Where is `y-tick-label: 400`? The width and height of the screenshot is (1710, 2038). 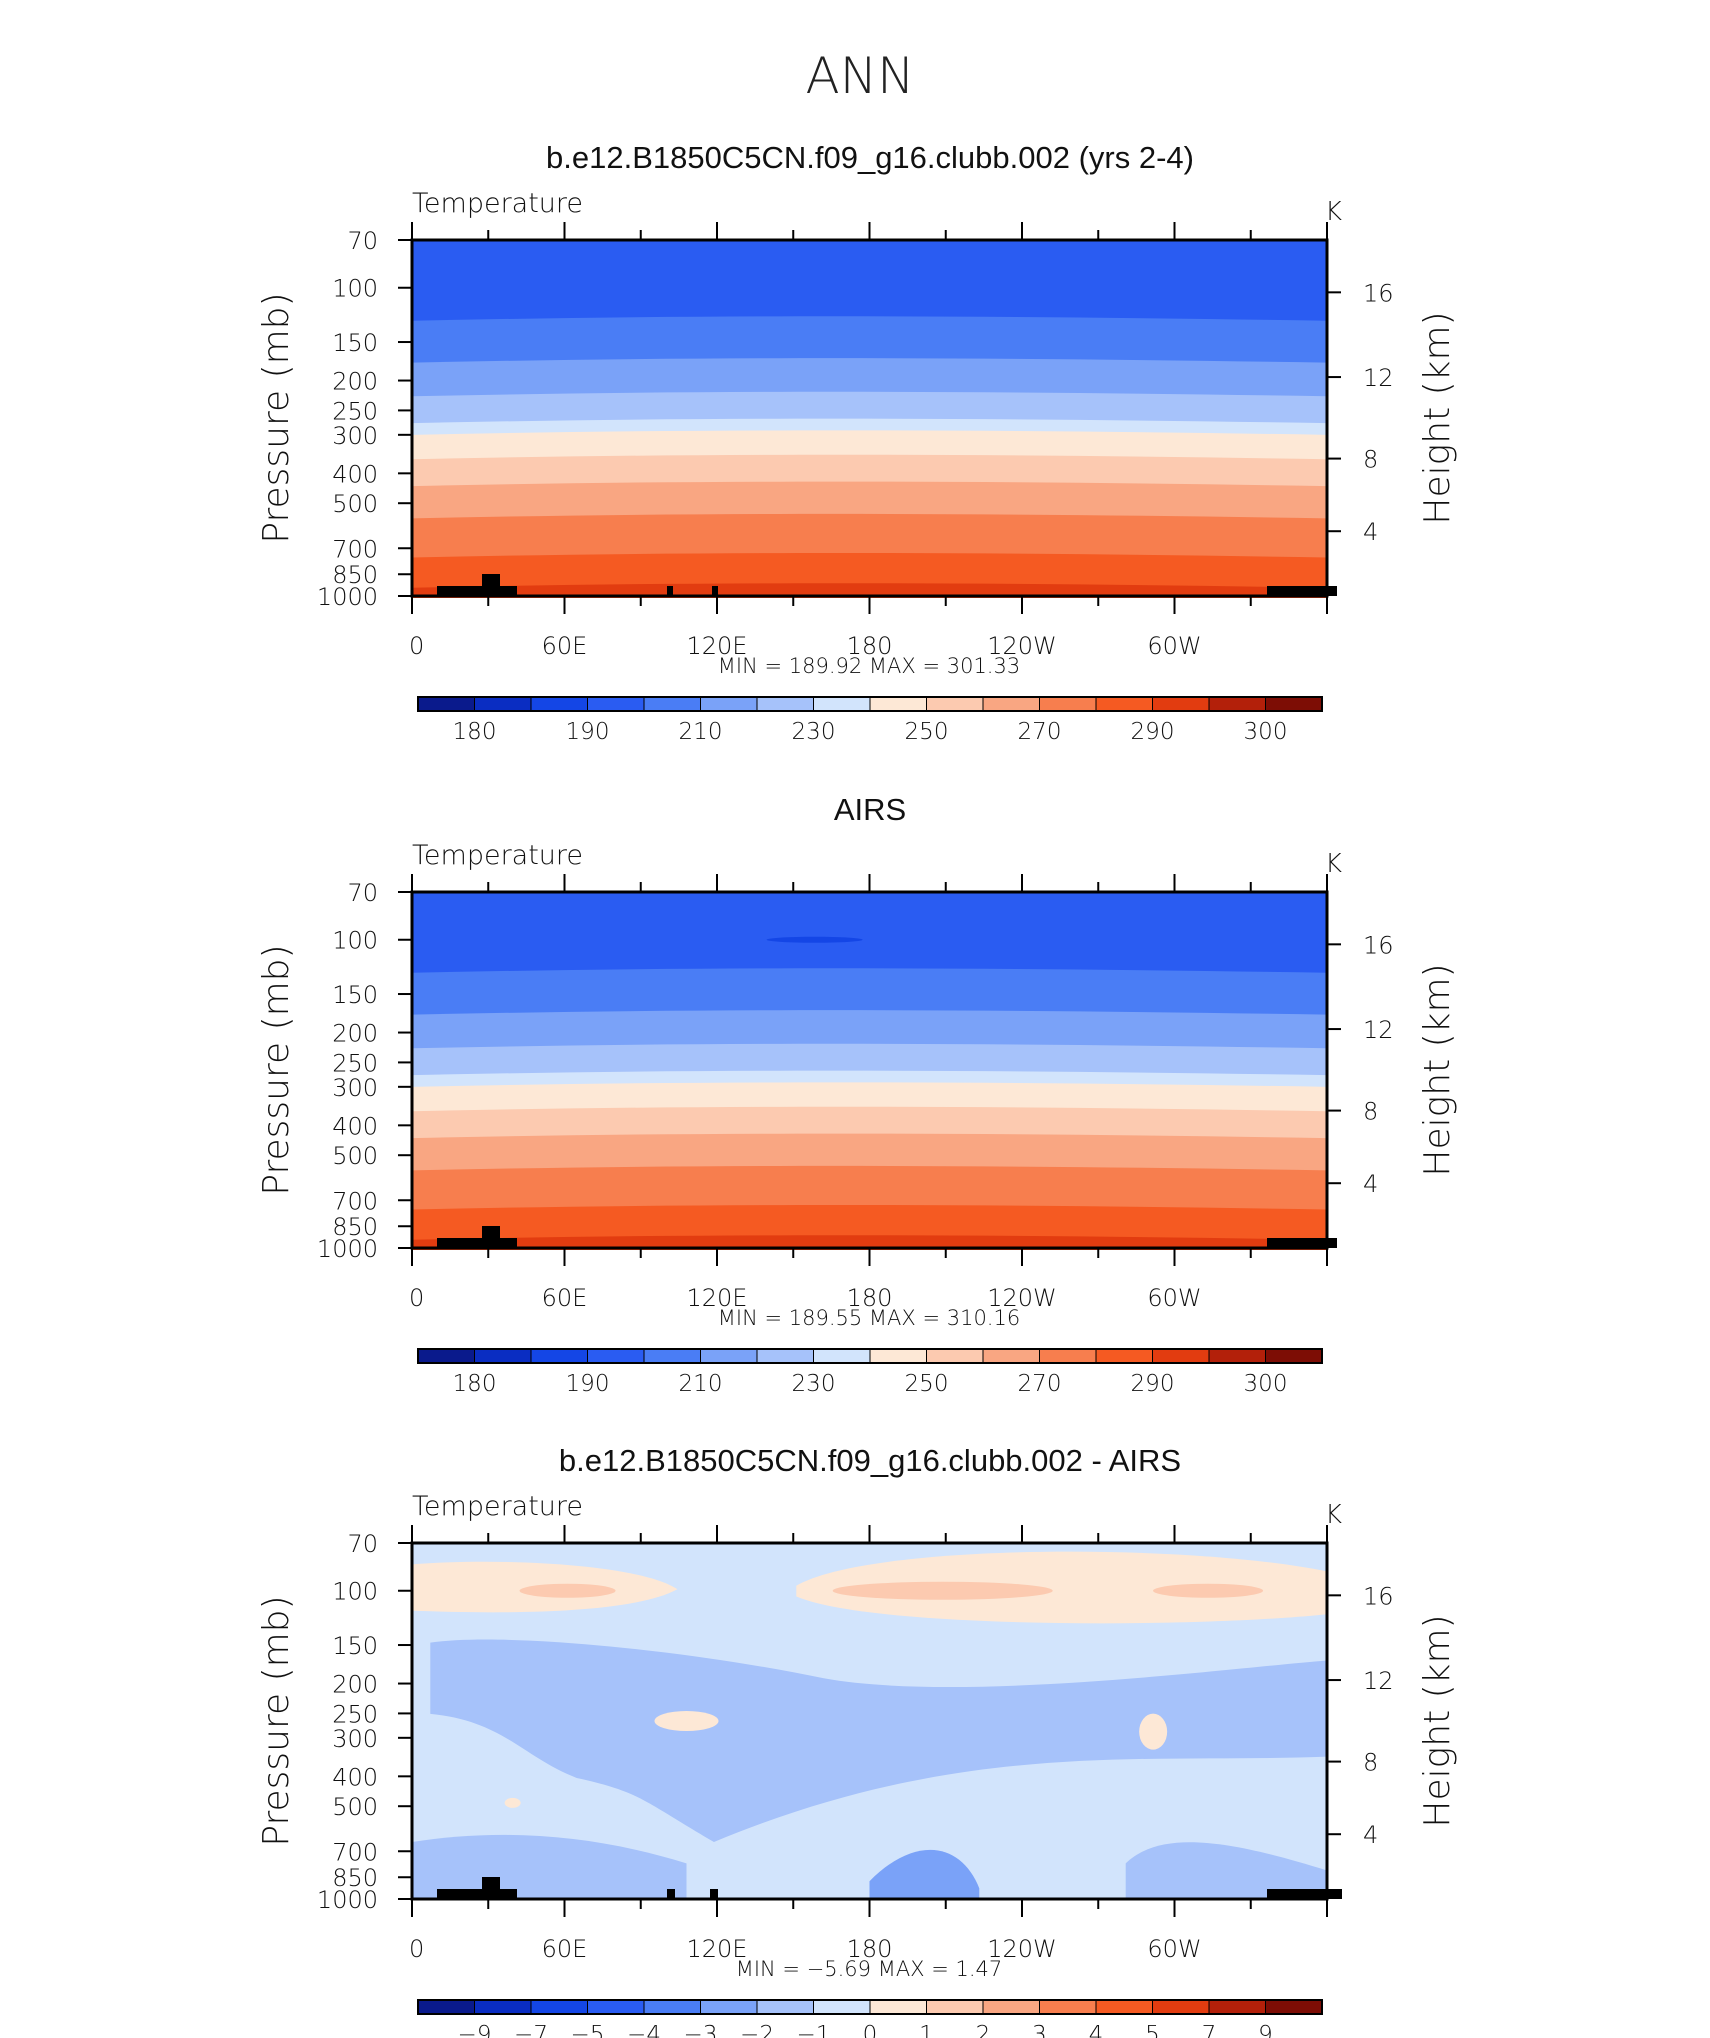
y-tick-label: 400 is located at coordinates (355, 1126).